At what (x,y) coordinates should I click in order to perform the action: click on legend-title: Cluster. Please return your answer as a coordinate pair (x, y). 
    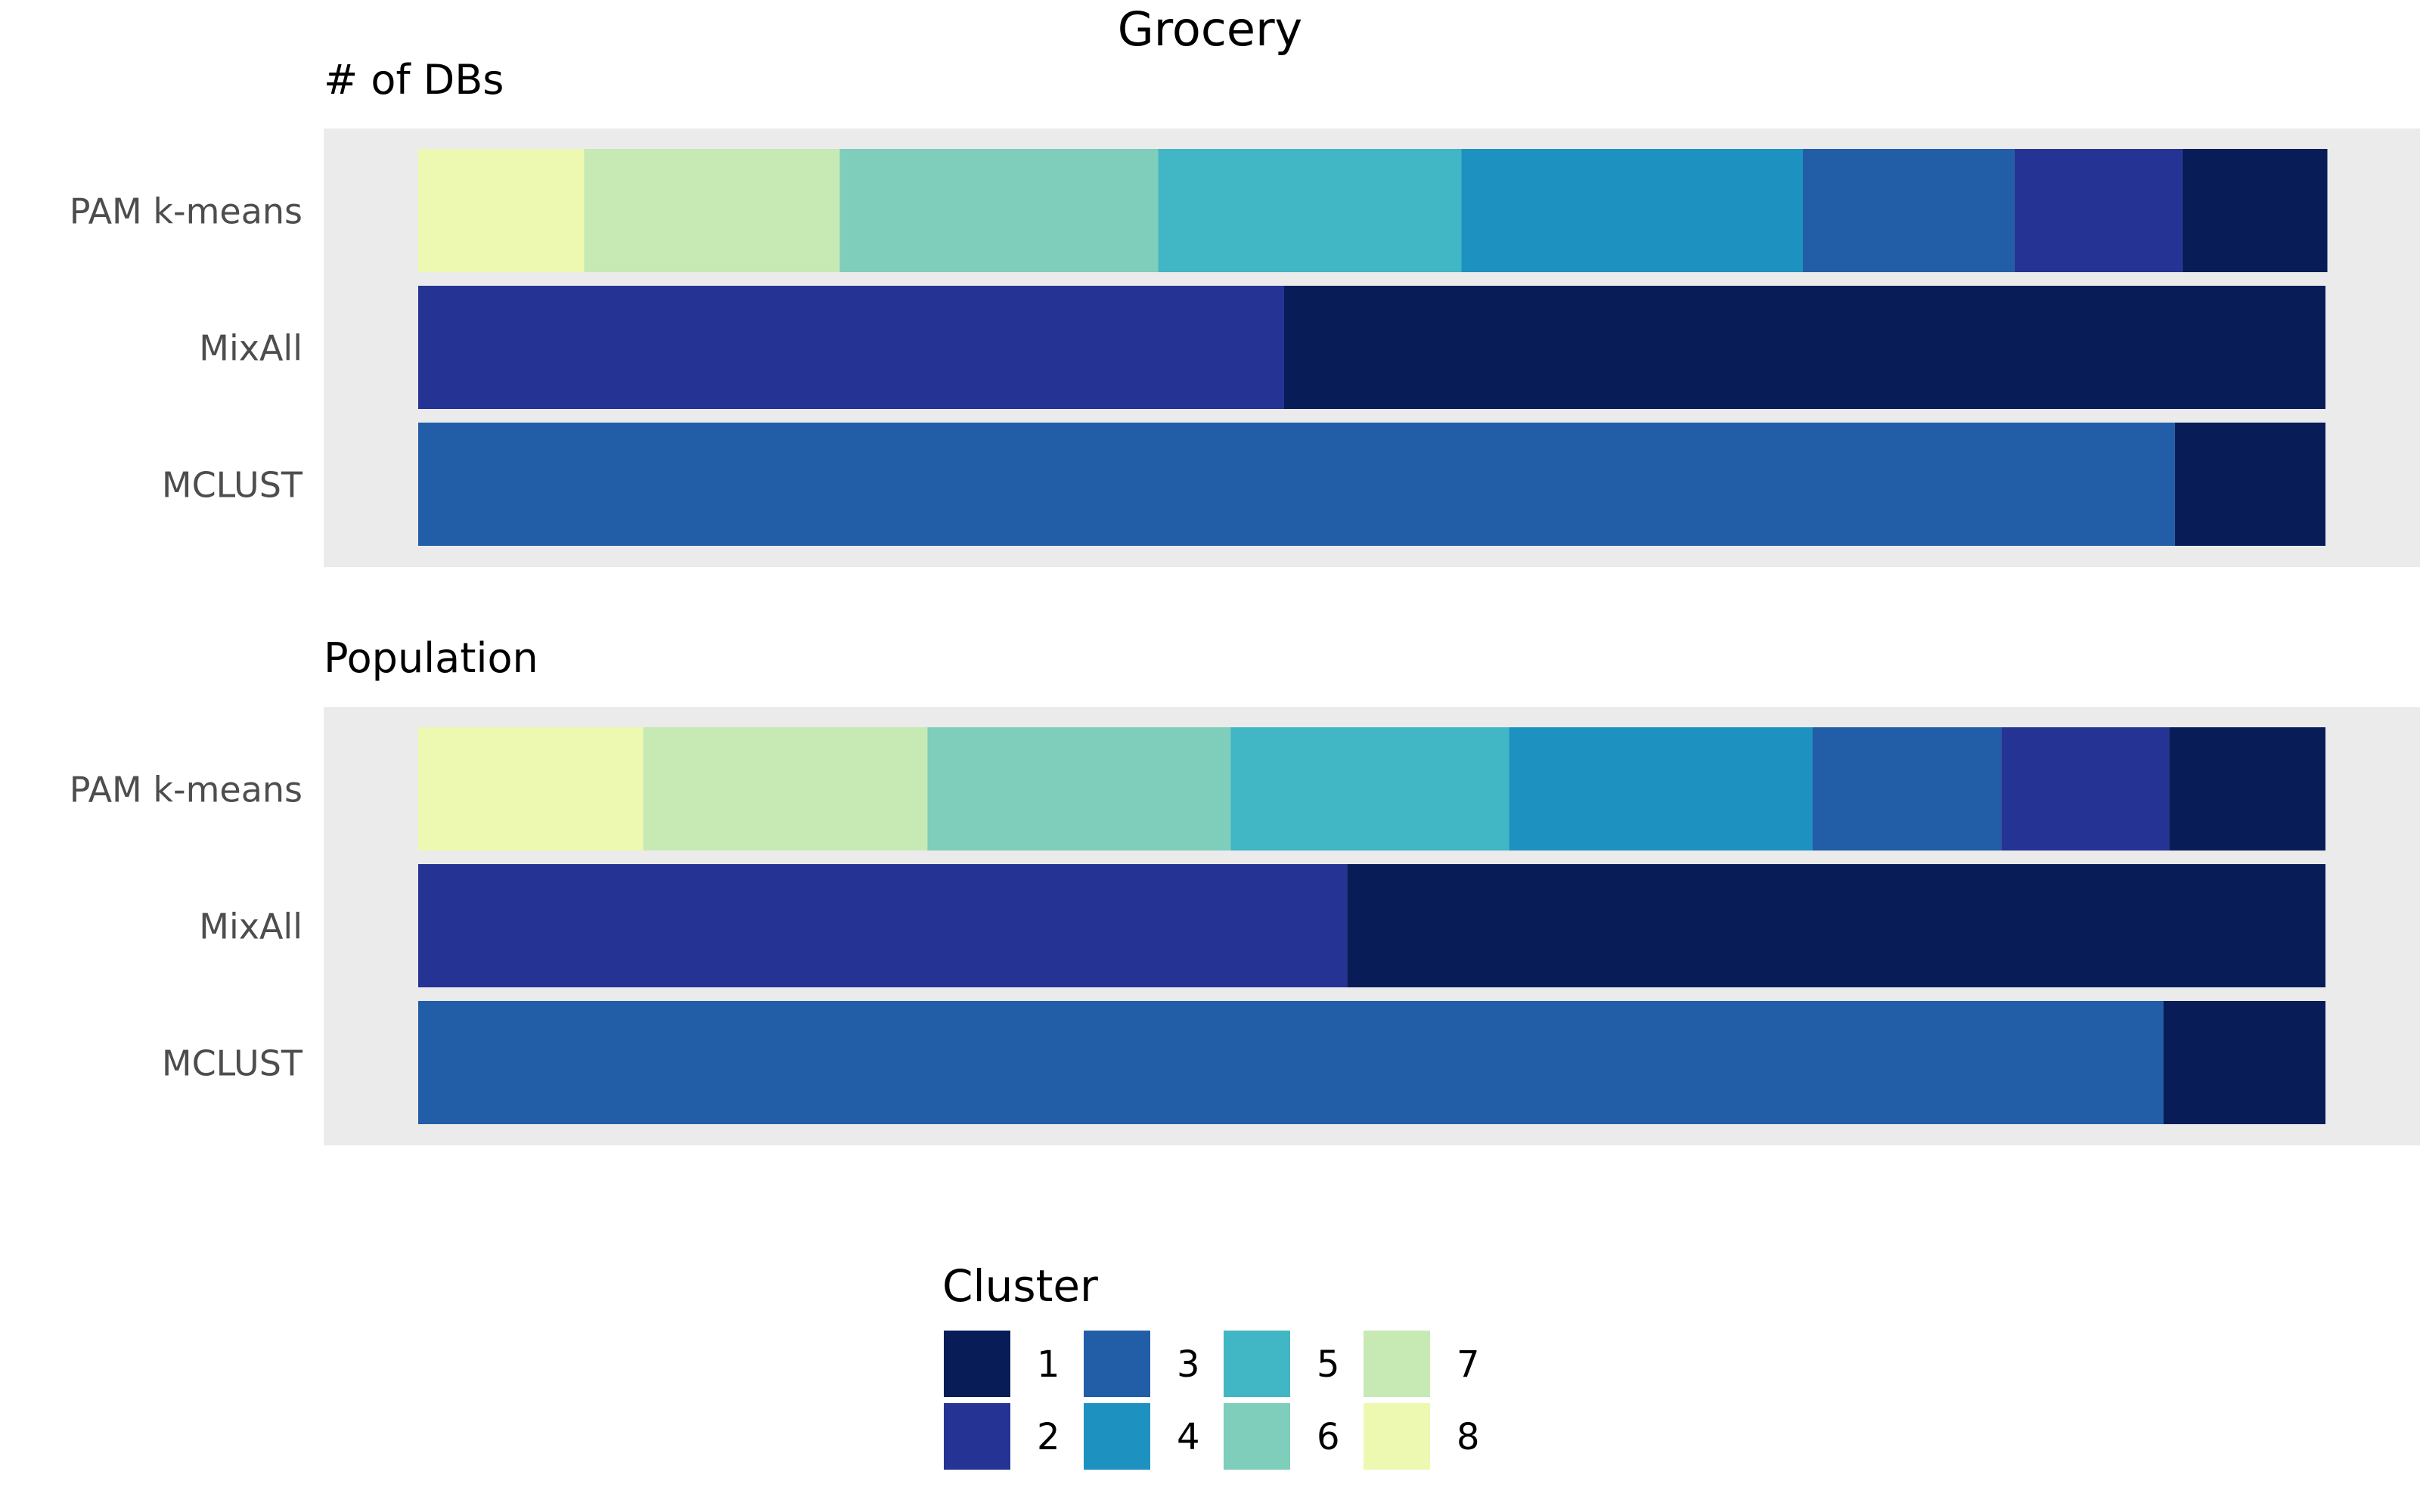
    Looking at the image, I should click on (1020, 1286).